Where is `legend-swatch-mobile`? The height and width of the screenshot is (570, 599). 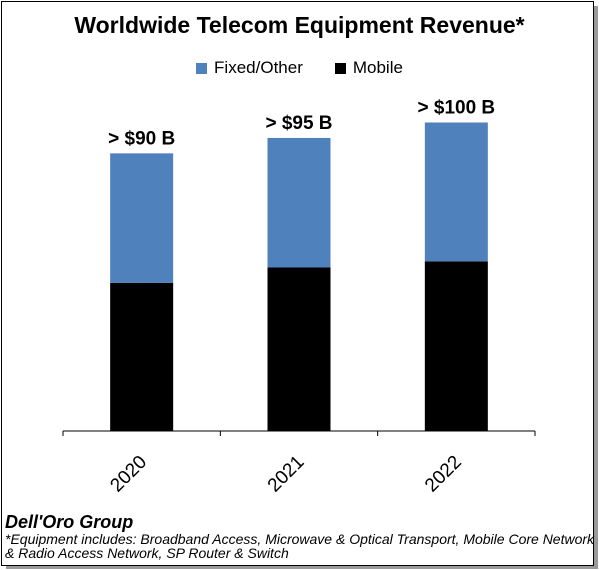
legend-swatch-mobile is located at coordinates (340, 68).